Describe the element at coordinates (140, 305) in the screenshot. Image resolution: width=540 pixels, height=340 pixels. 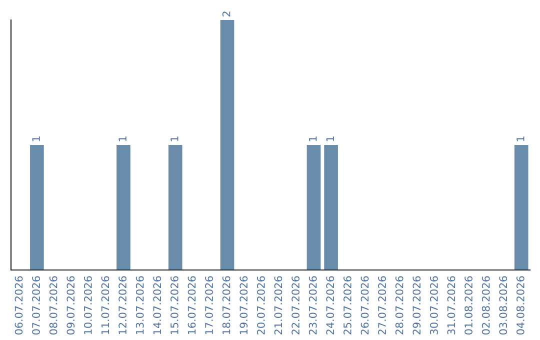
I see `x-tick-label: 13.07.2026` at that location.